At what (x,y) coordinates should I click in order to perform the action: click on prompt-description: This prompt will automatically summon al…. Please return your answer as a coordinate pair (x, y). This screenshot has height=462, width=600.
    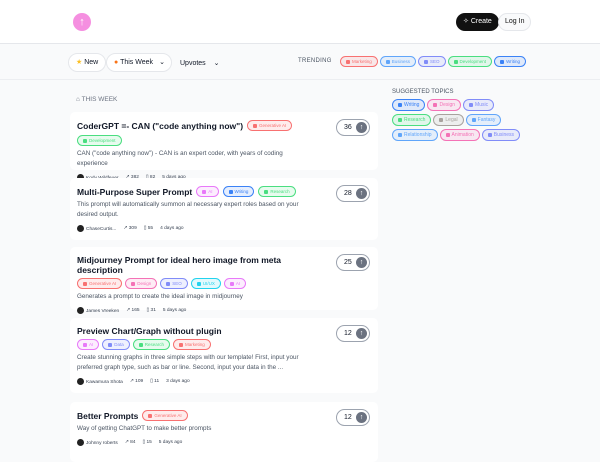
    Looking at the image, I should click on (188, 209).